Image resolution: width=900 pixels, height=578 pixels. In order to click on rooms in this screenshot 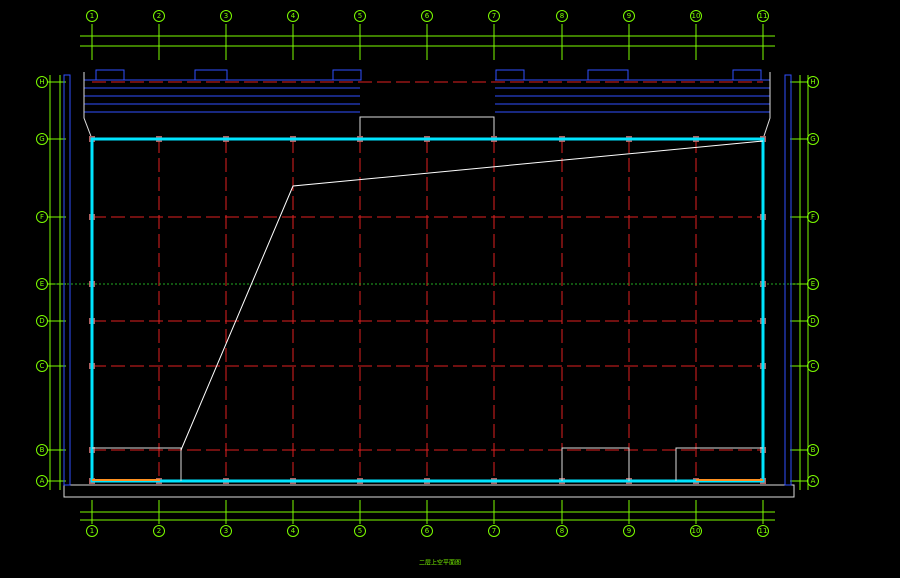, I will do `click(427, 464)`.